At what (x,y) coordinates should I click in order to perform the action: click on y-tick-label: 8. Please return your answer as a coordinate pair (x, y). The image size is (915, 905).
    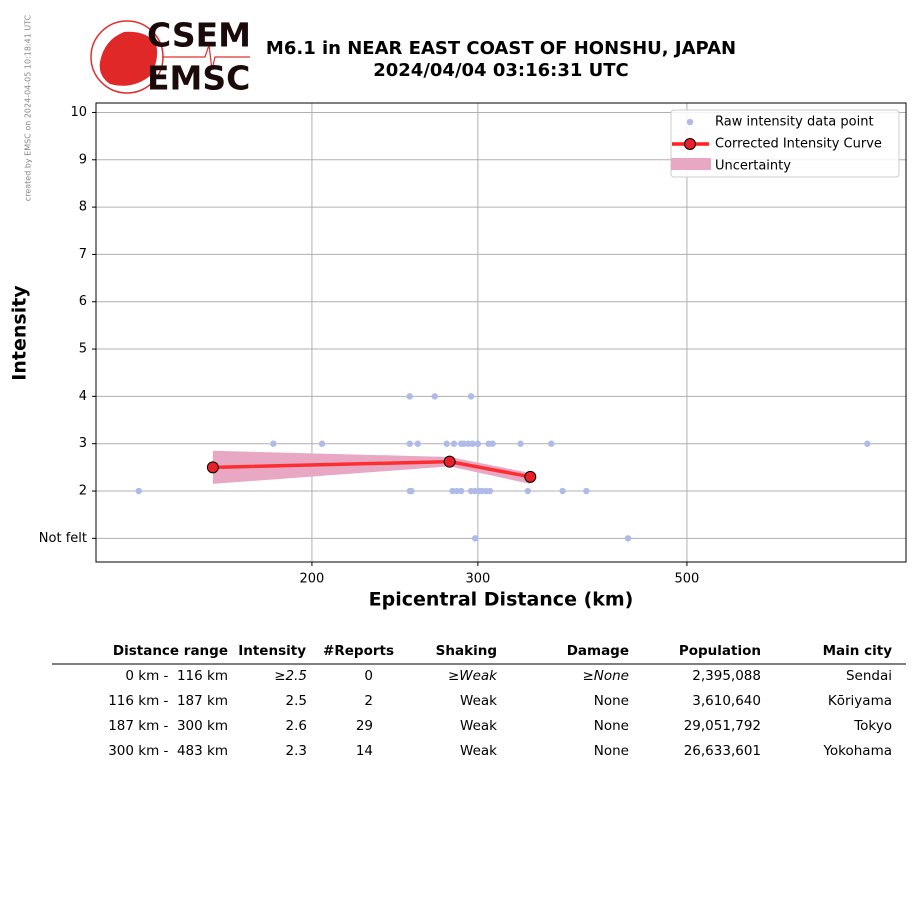
    Looking at the image, I should click on (83, 207).